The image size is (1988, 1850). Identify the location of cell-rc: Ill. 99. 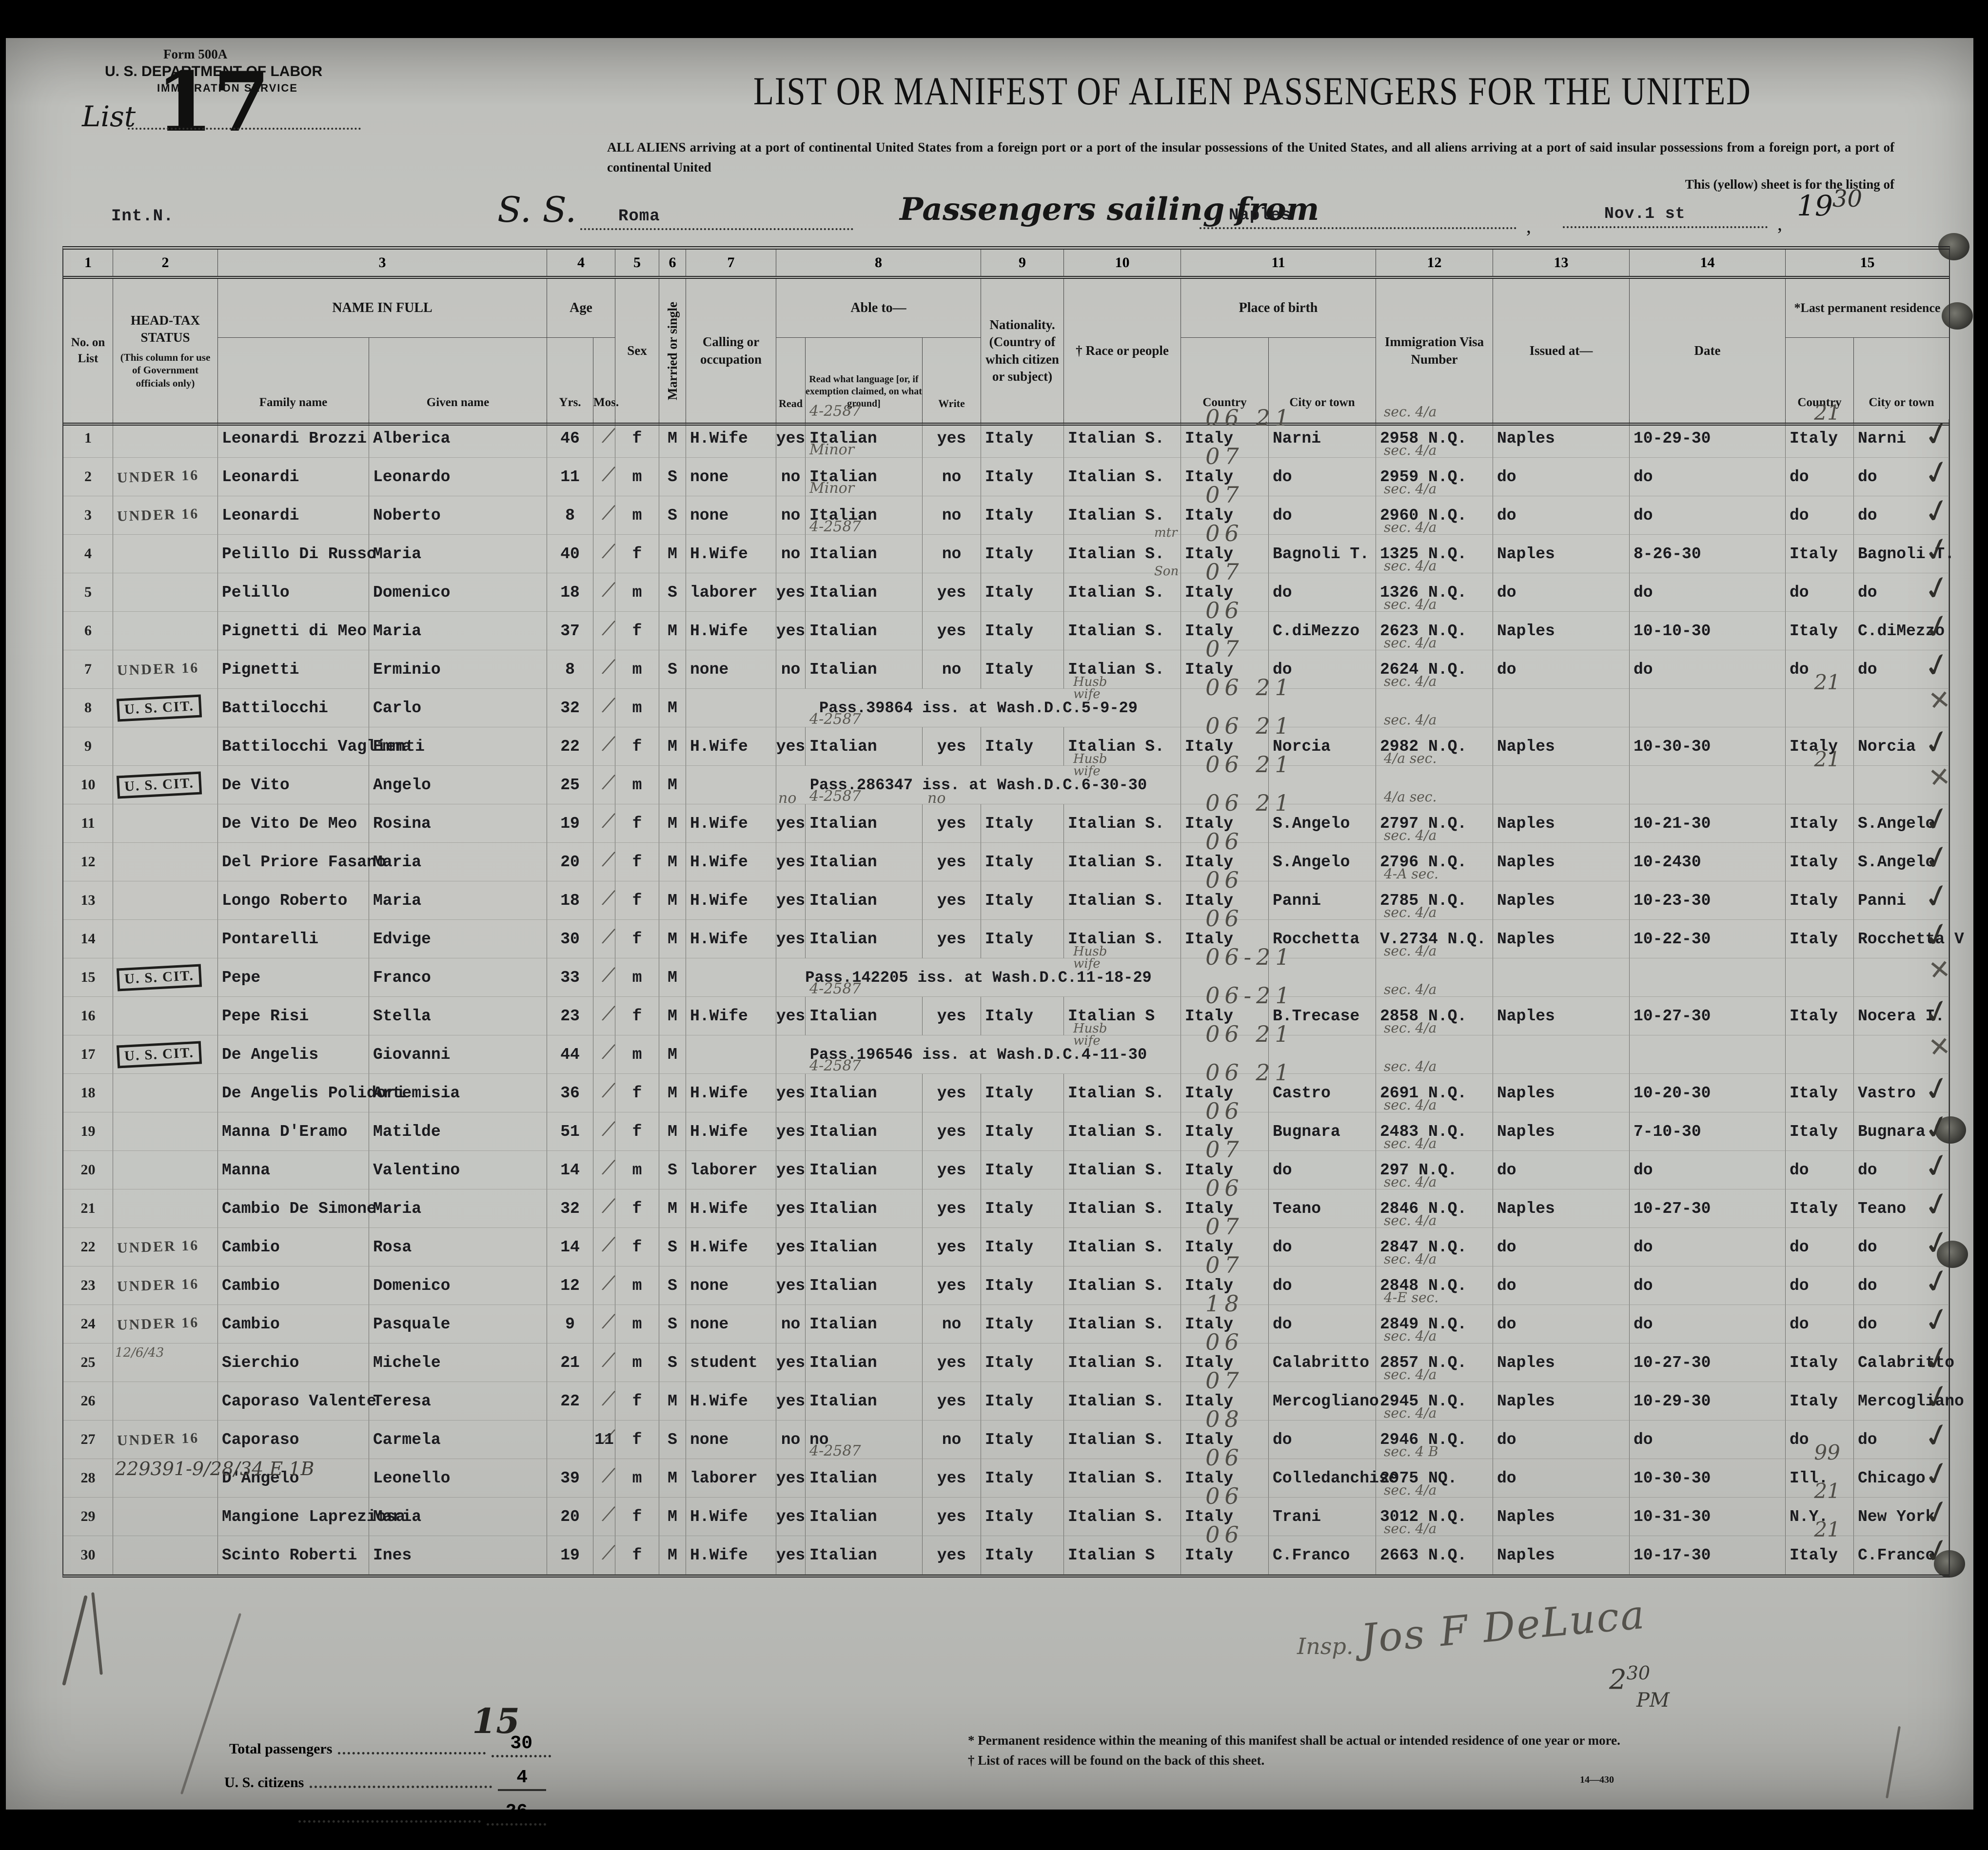
(1820, 1469).